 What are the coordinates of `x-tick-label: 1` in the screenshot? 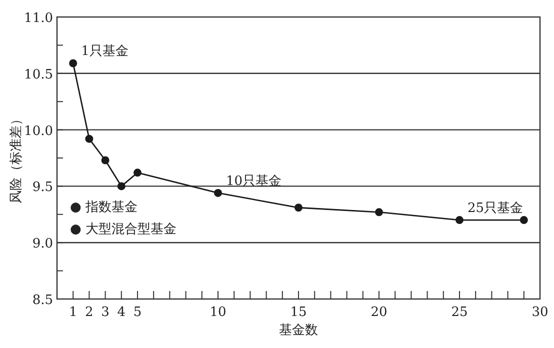 It's located at (73, 312).